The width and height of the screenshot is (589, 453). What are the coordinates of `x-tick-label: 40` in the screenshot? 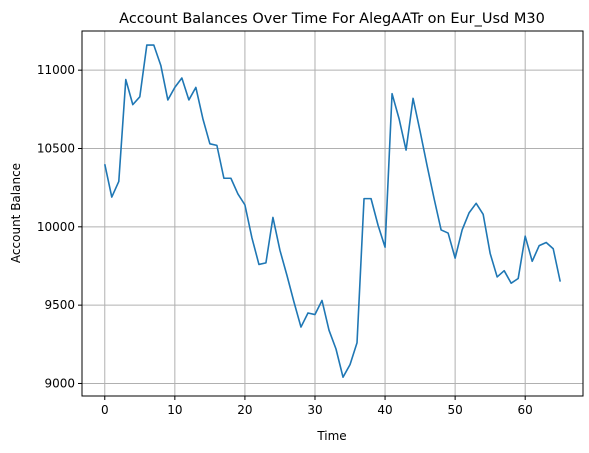 It's located at (384, 410).